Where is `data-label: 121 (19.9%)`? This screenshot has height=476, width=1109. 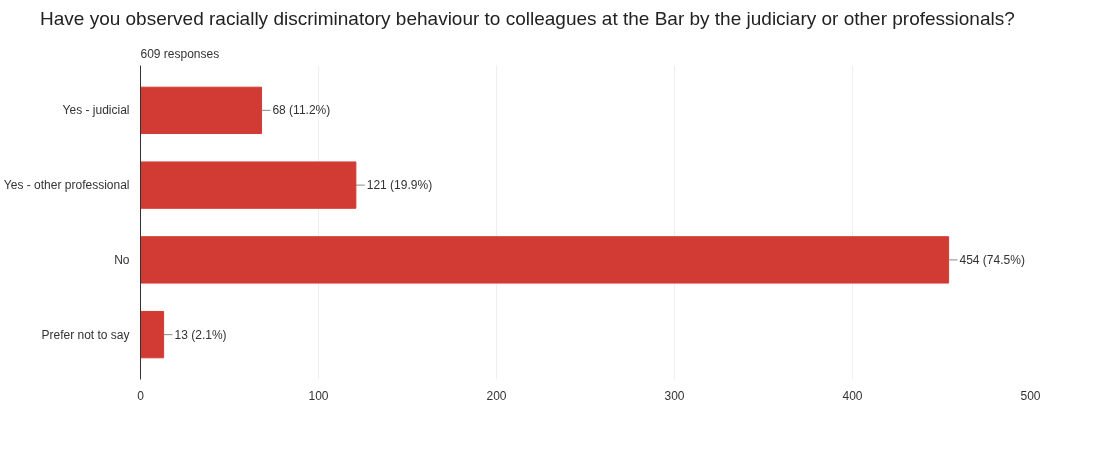 data-label: 121 (19.9%) is located at coordinates (399, 184).